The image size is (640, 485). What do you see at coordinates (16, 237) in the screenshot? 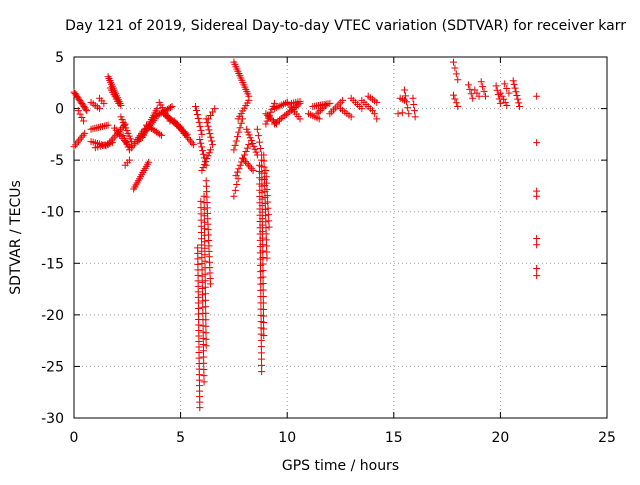
I see `y-axis-label: SDTVAR / TECUs` at bounding box center [16, 237].